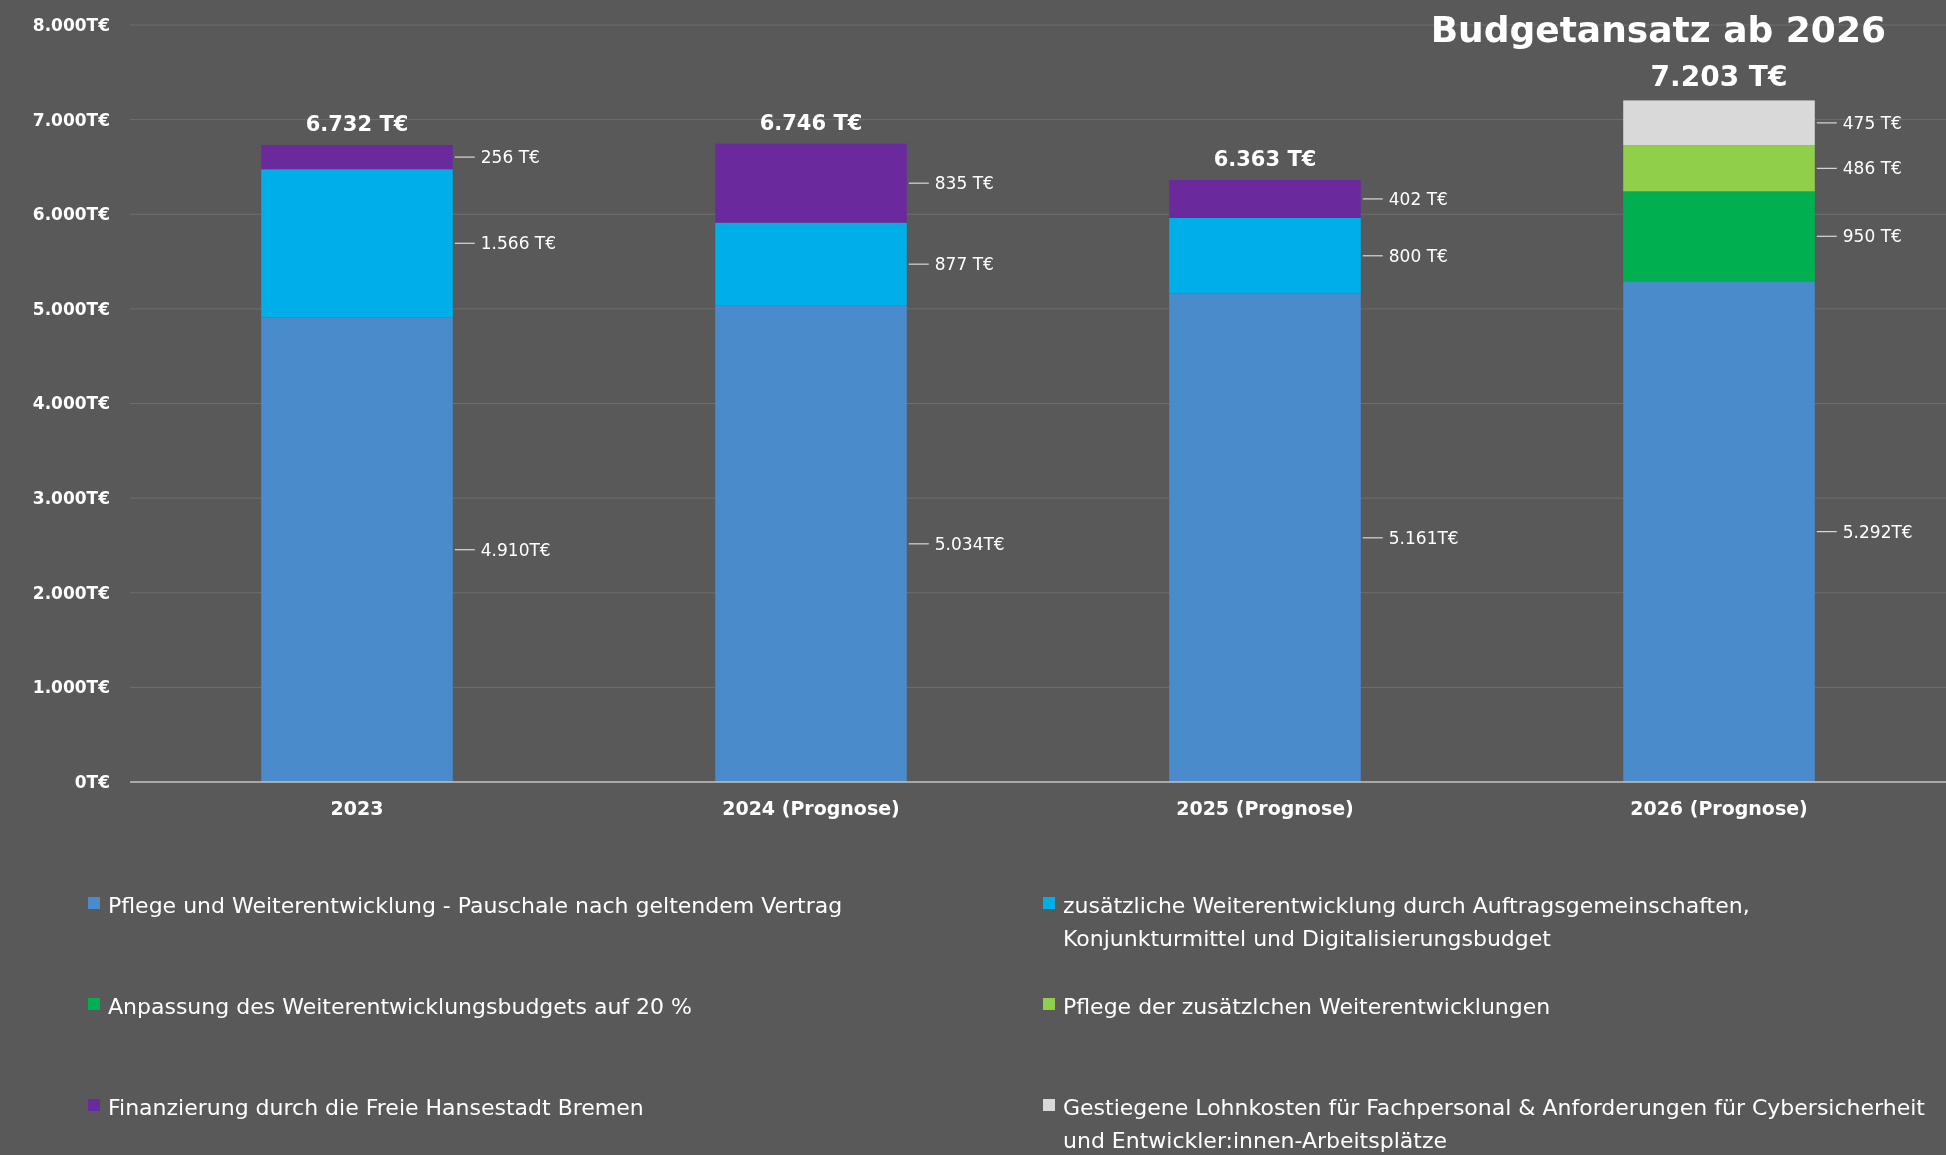  I want to click on legend-label: Pflege und Weiterentwicklung - Pauschale nach geltendem Vertrag, so click(475, 905).